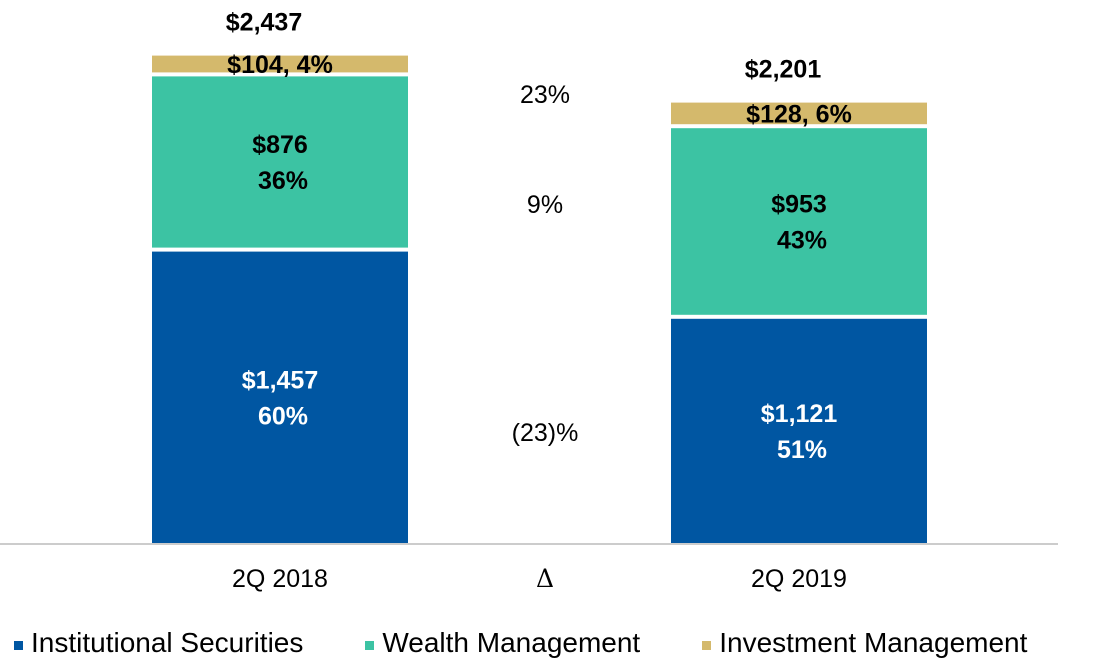  I want to click on legend-swatch-institutional, so click(18, 645).